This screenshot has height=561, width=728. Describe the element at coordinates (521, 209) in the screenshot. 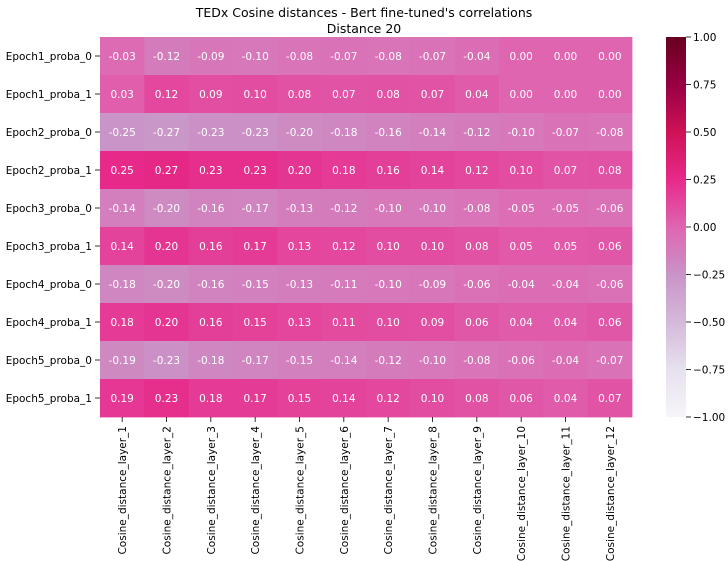

I see `cell-value-label: -0.05` at that location.